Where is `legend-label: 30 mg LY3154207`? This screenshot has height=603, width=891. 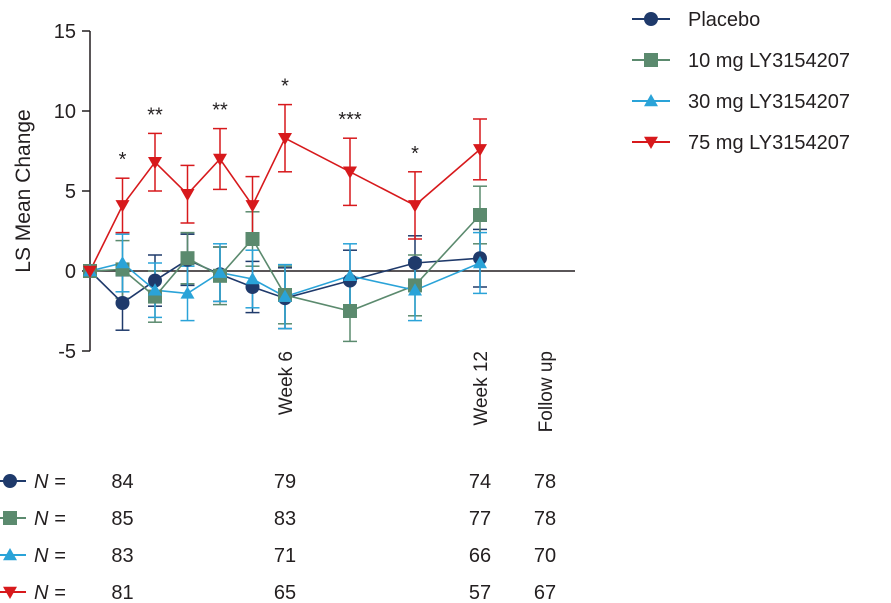 legend-label: 30 mg LY3154207 is located at coordinates (769, 102).